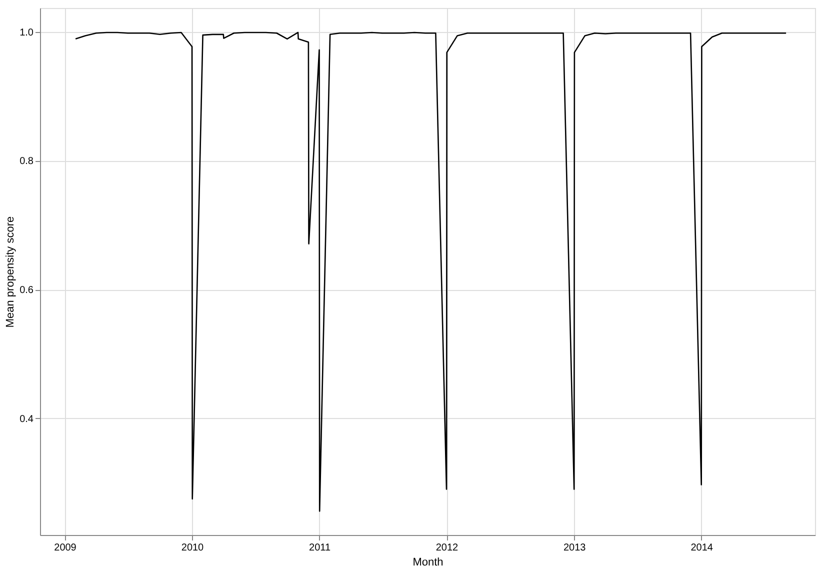 This screenshot has height=569, width=818. Describe the element at coordinates (319, 548) in the screenshot. I see `x-tick-label: 2011` at that location.